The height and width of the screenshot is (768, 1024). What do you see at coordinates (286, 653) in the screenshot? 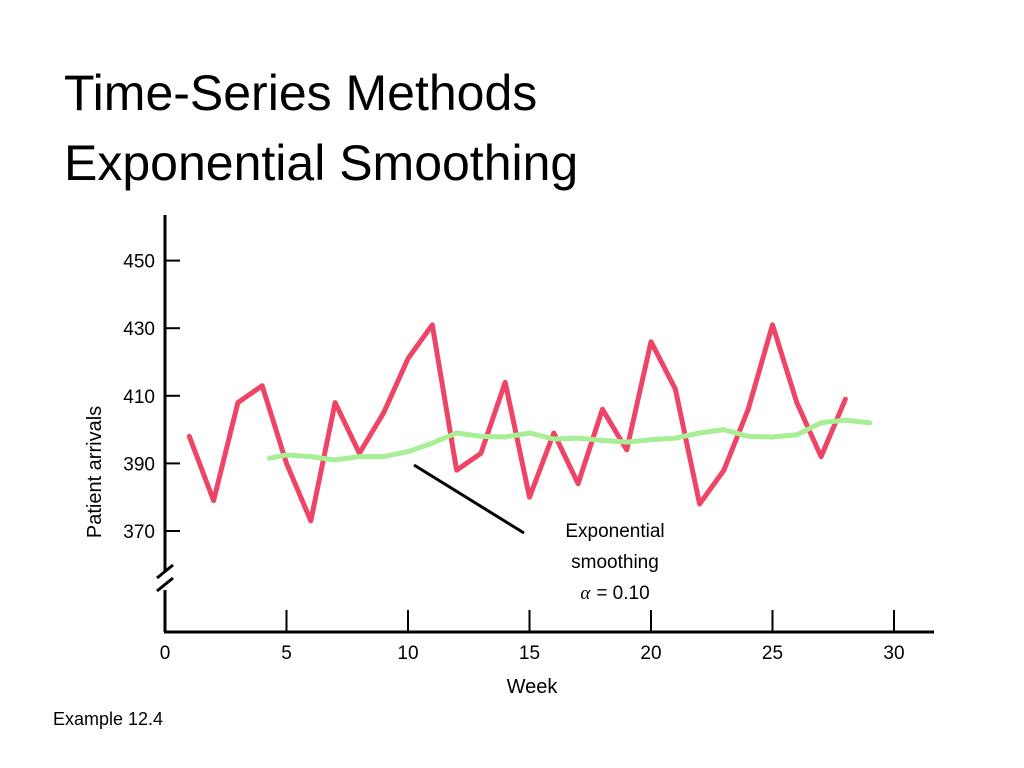
I see `x-tick-label: 5` at bounding box center [286, 653].